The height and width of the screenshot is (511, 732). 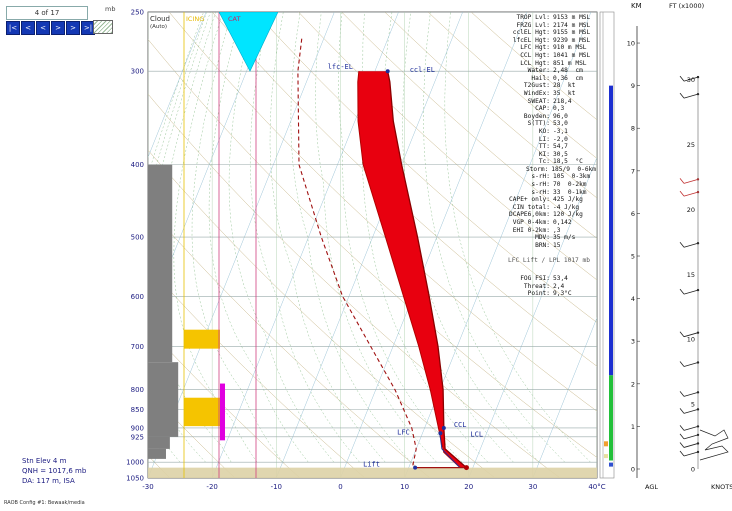 I want to click on fog-row: Point: 9,3°C, so click(x=552, y=294).